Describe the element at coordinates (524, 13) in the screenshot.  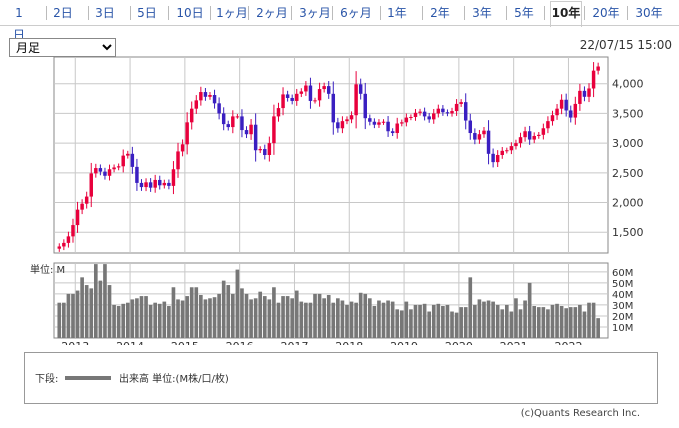
I see `tab-5年: 5年` at that location.